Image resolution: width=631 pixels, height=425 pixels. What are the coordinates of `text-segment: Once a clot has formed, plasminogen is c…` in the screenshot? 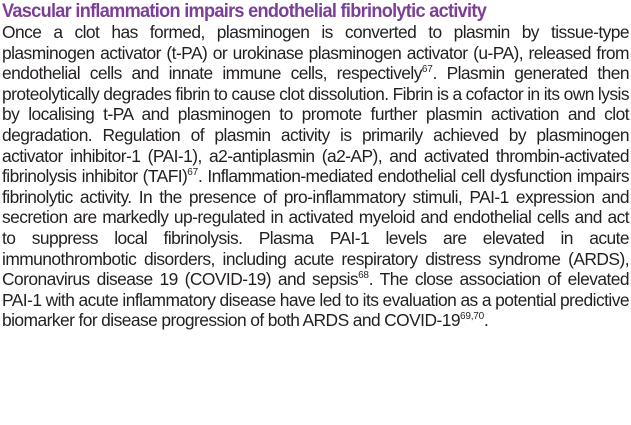 It's located at (316, 53).